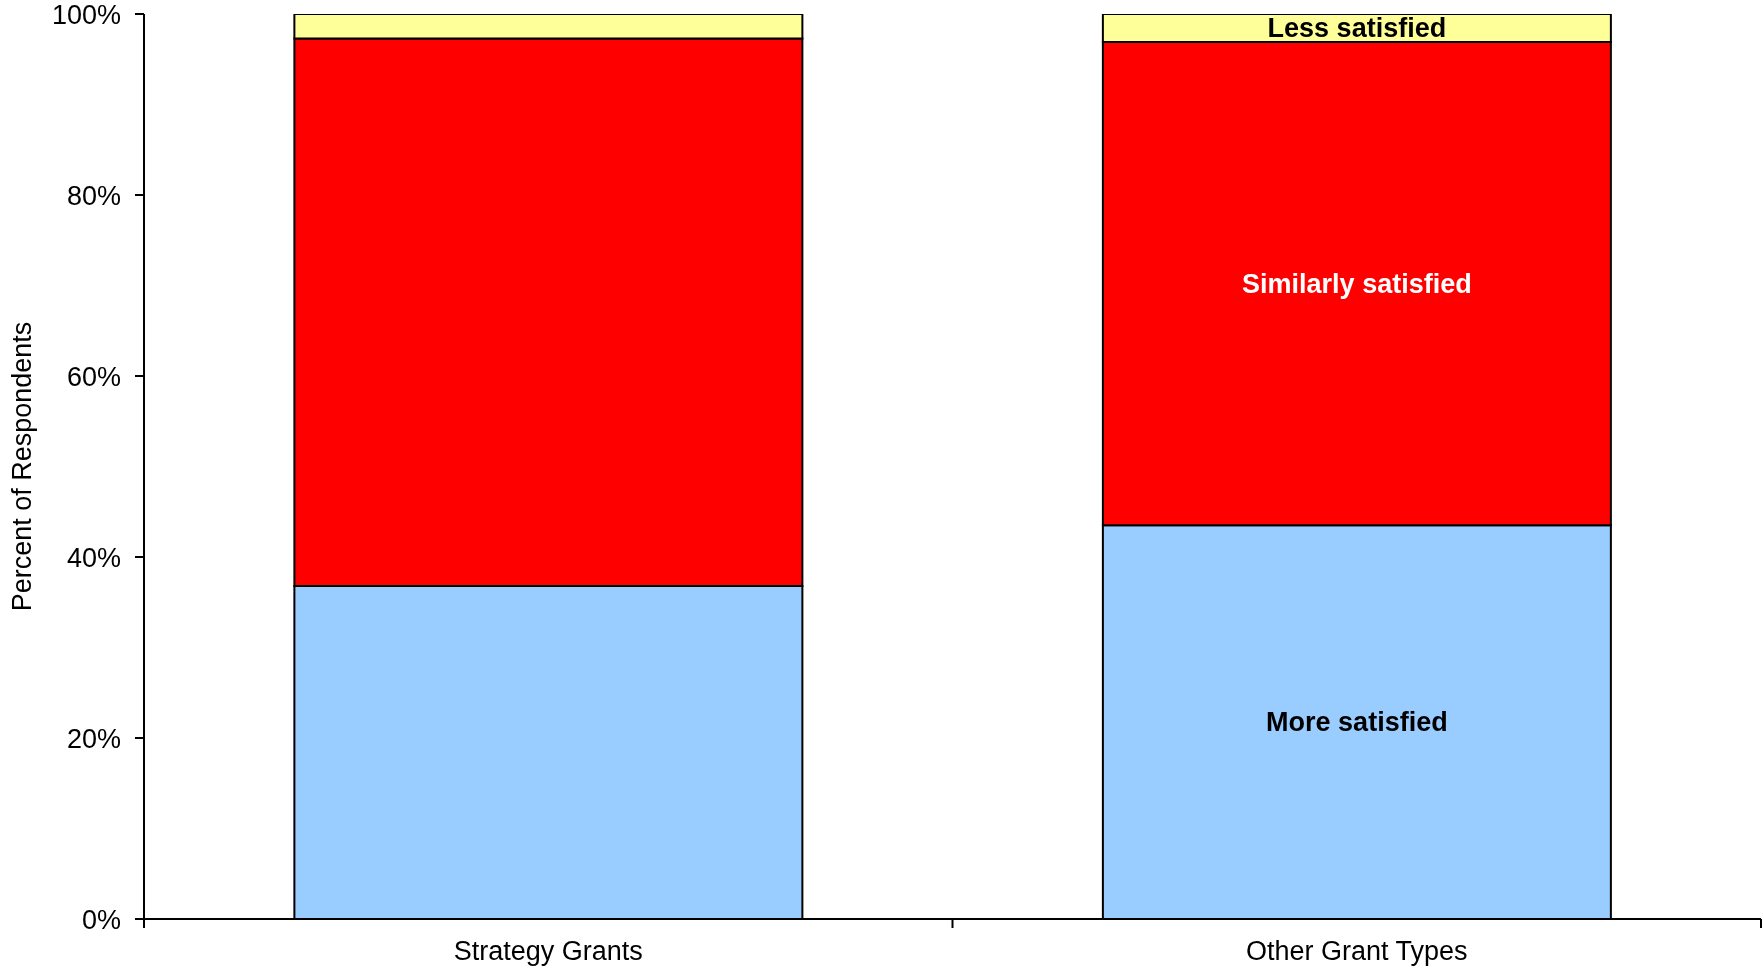 This screenshot has height=968, width=1763. What do you see at coordinates (101, 919) in the screenshot?
I see `y-tick-label: 0%` at bounding box center [101, 919].